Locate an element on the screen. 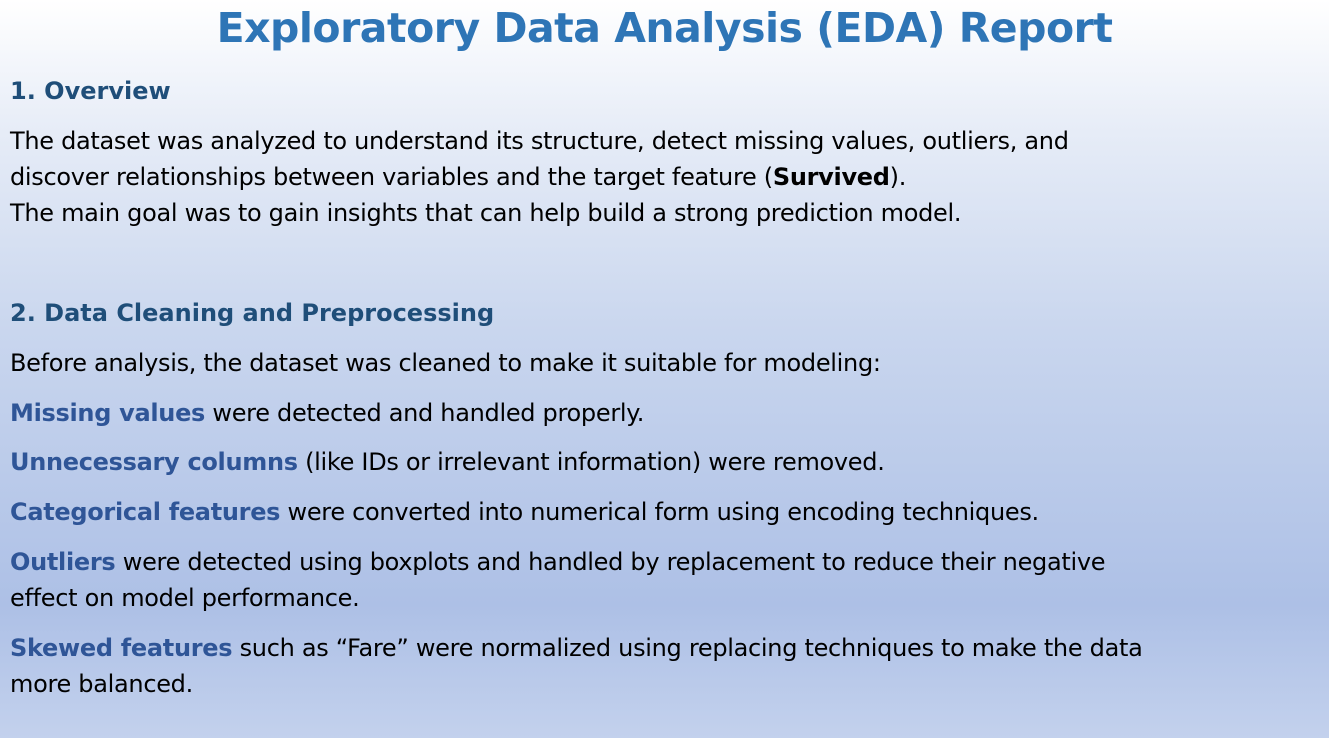  target-feature-name: Survived is located at coordinates (831, 177).